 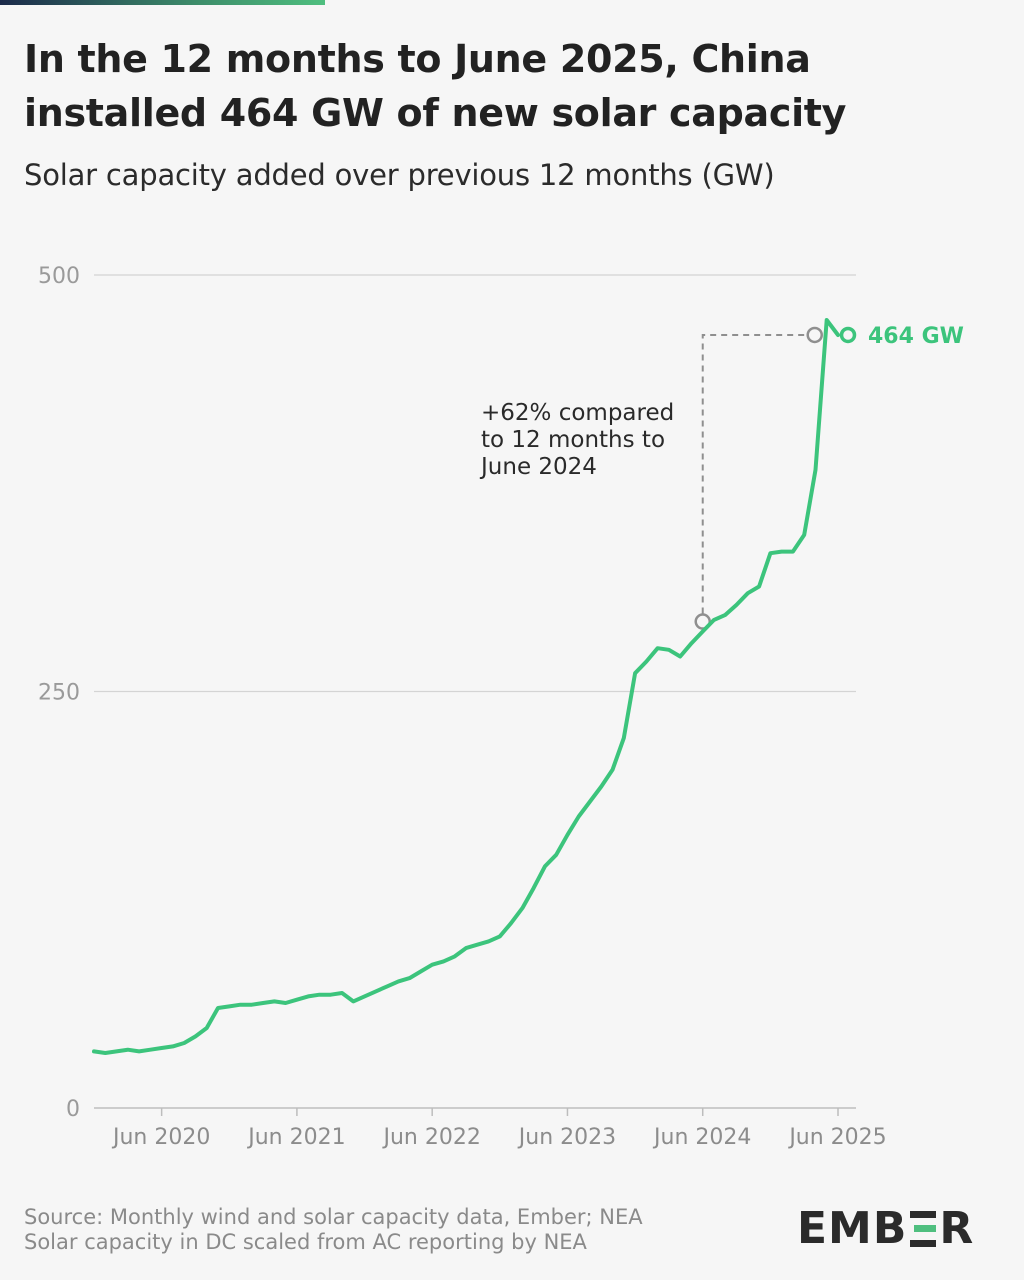 I want to click on x-tick-label-2022: Jun 2022, so click(x=431, y=1137).